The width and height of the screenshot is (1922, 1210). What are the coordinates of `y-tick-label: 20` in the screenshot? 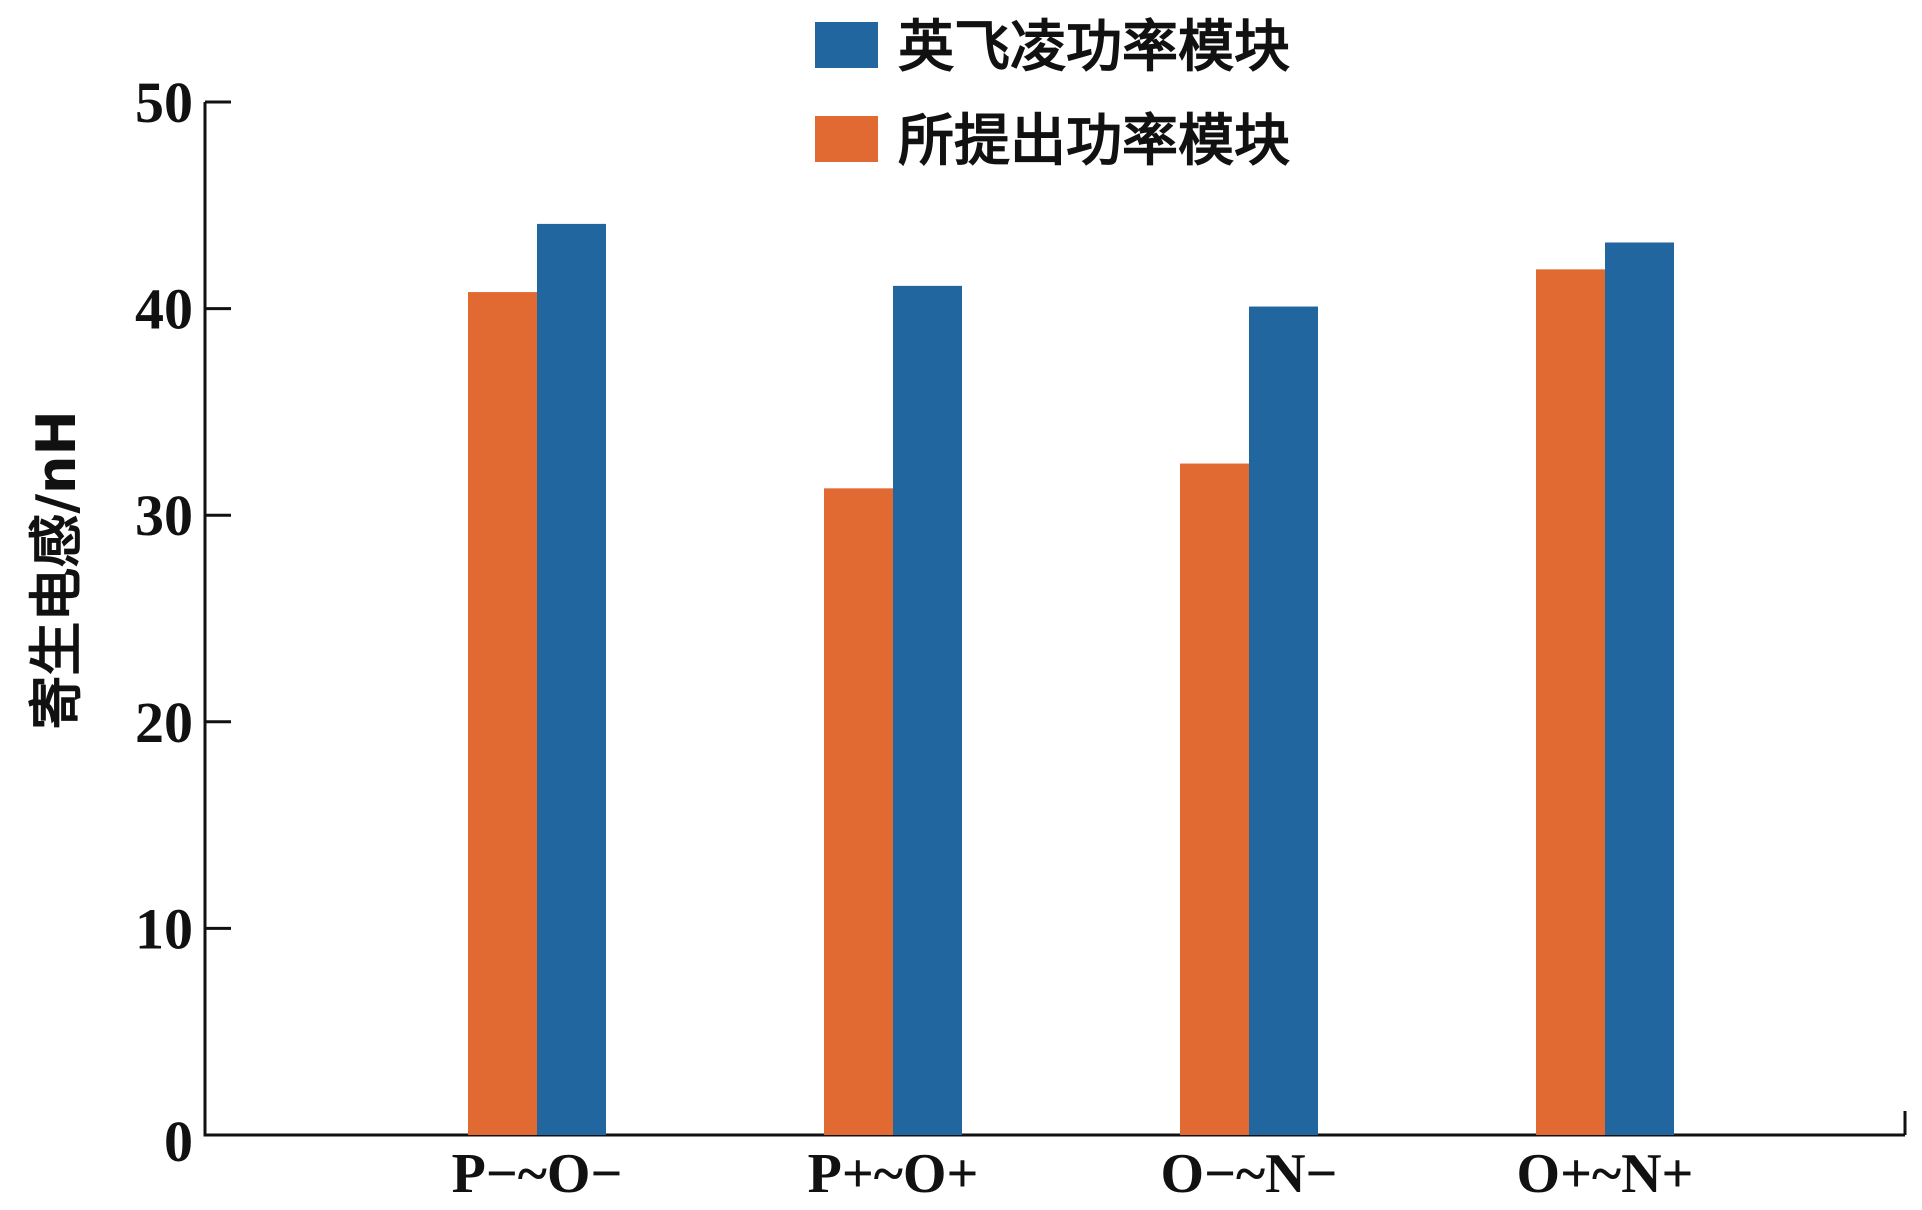 It's located at (164, 722).